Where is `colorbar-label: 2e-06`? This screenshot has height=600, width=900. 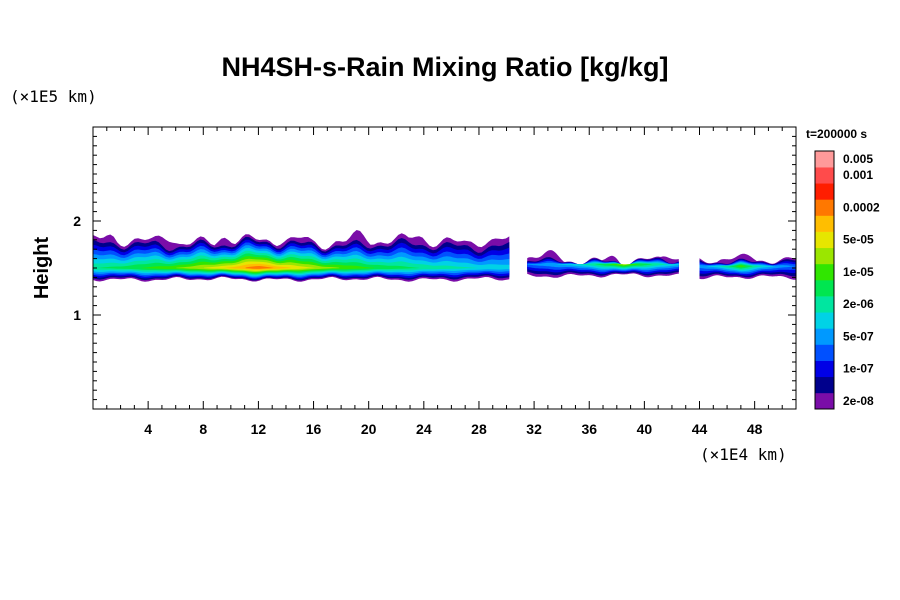
colorbar-label: 2e-06 is located at coordinates (858, 304).